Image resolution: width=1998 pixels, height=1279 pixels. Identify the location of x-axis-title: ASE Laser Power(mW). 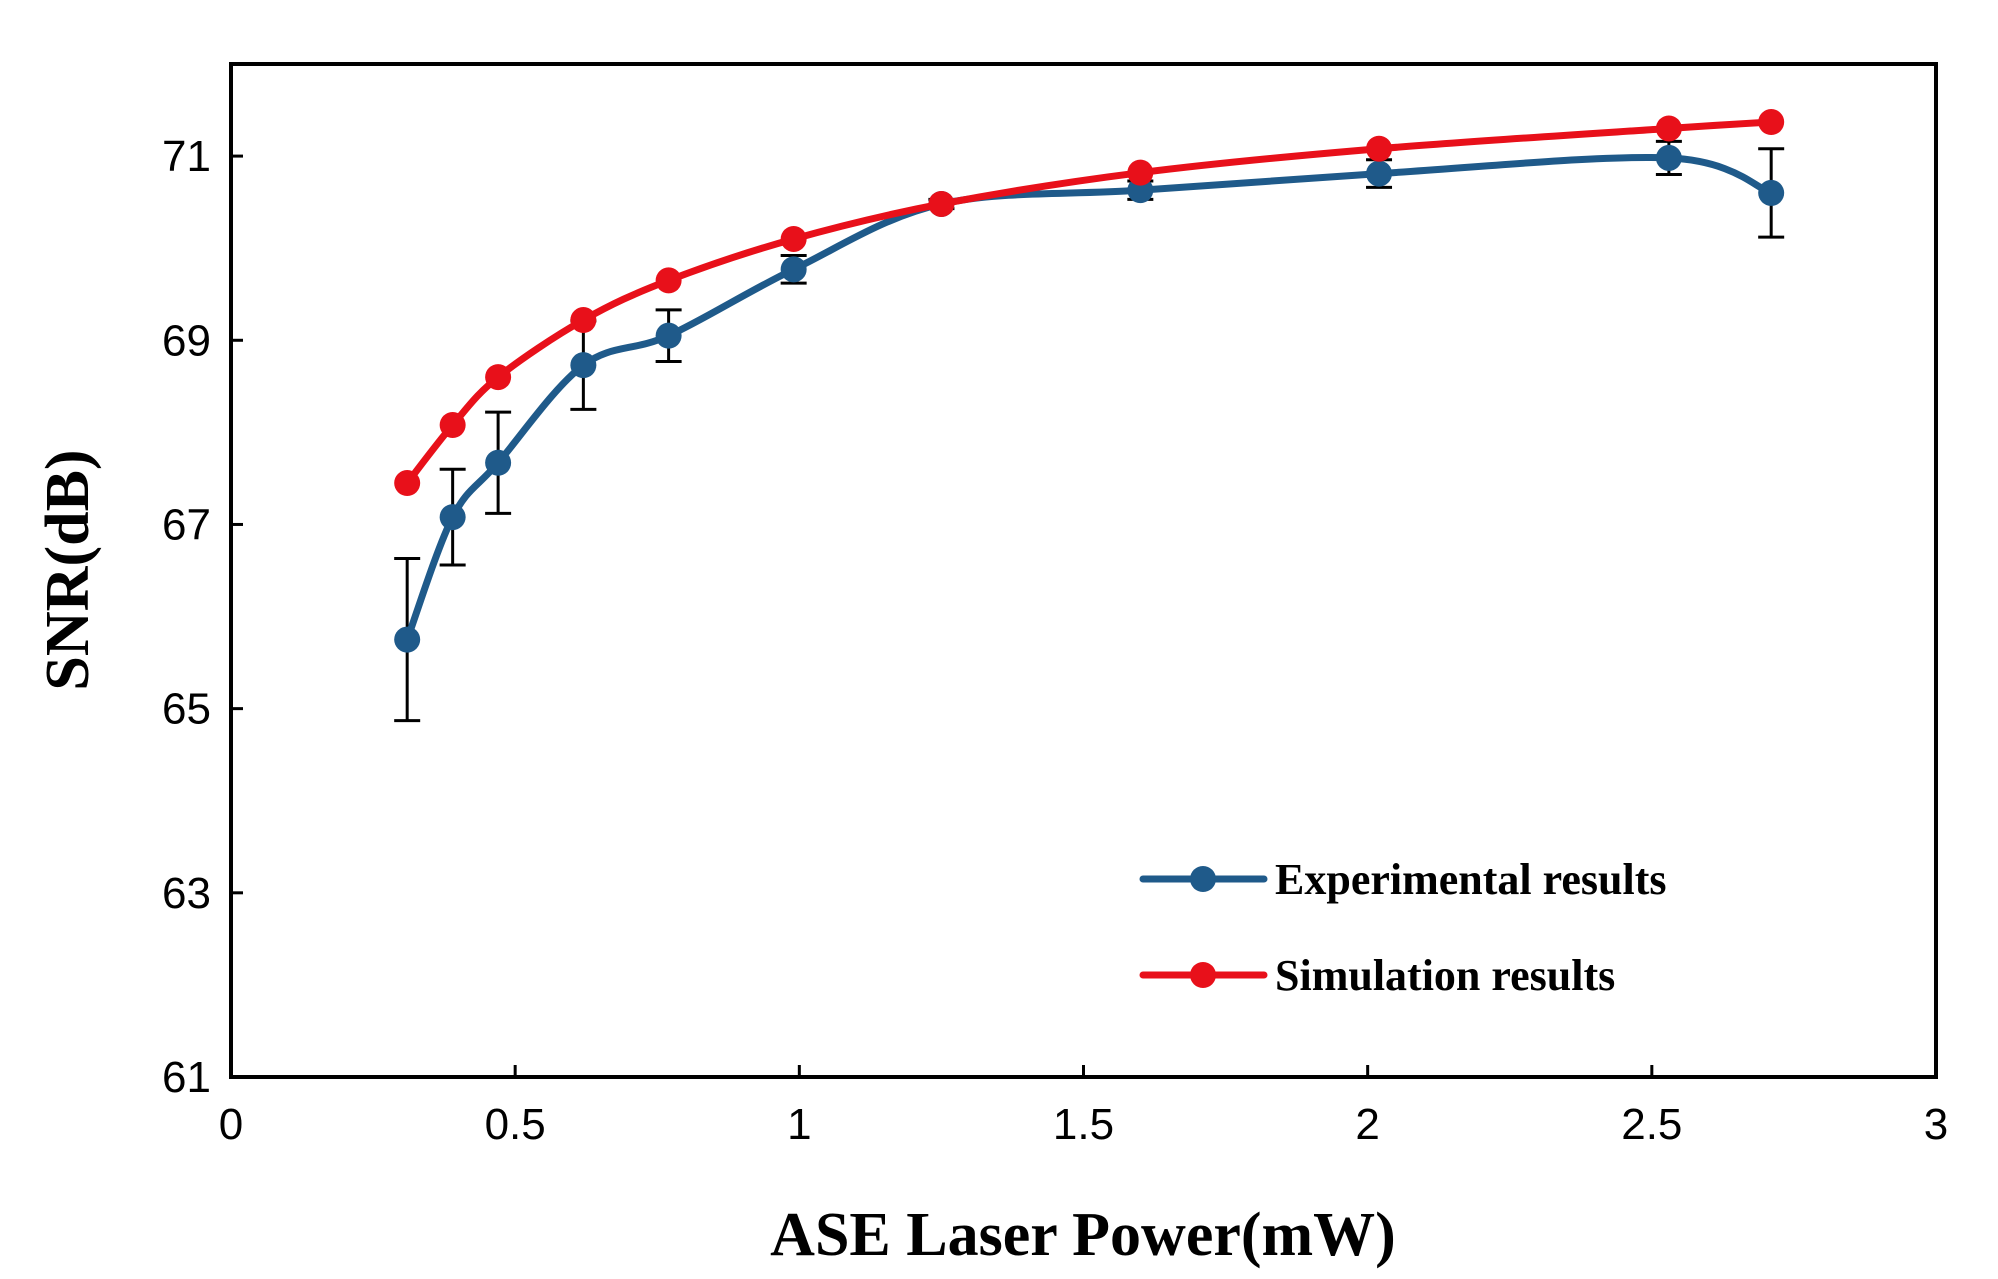
(1083, 1235).